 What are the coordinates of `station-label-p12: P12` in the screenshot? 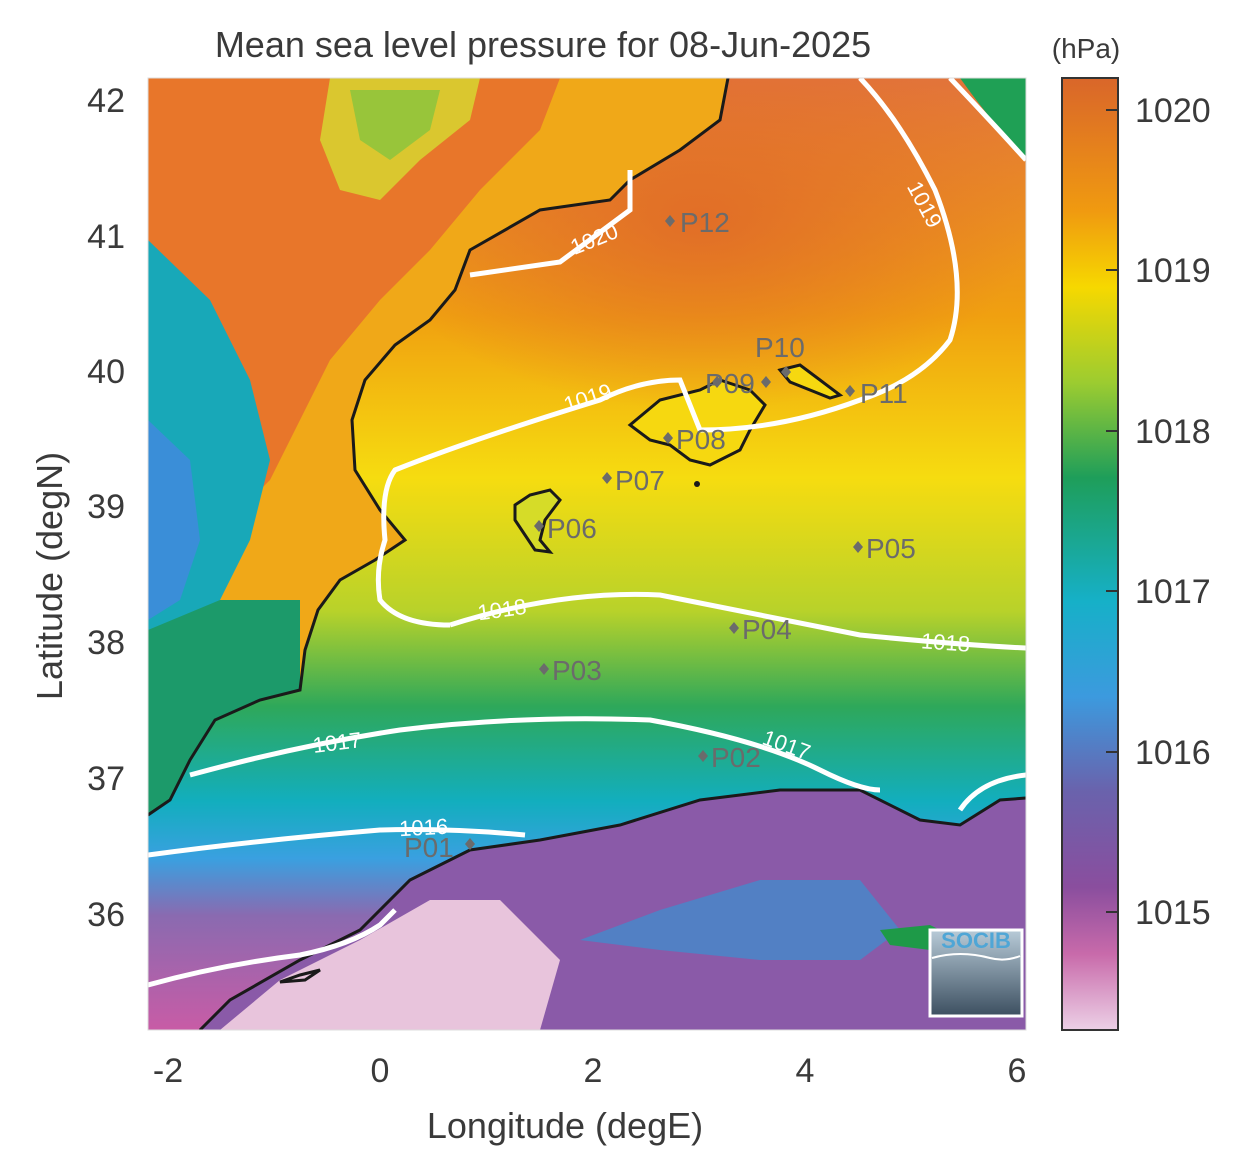 It's located at (705, 222).